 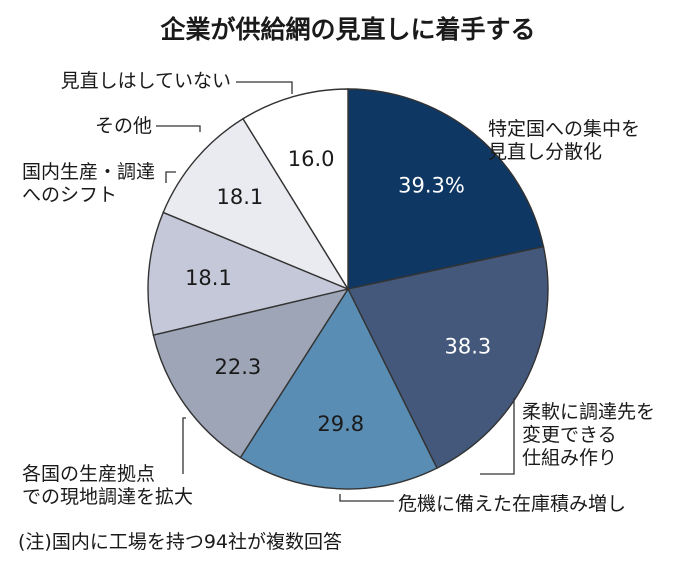 What do you see at coordinates (146, 81) in the screenshot?
I see `slice-category-label: 見直しはしていない` at bounding box center [146, 81].